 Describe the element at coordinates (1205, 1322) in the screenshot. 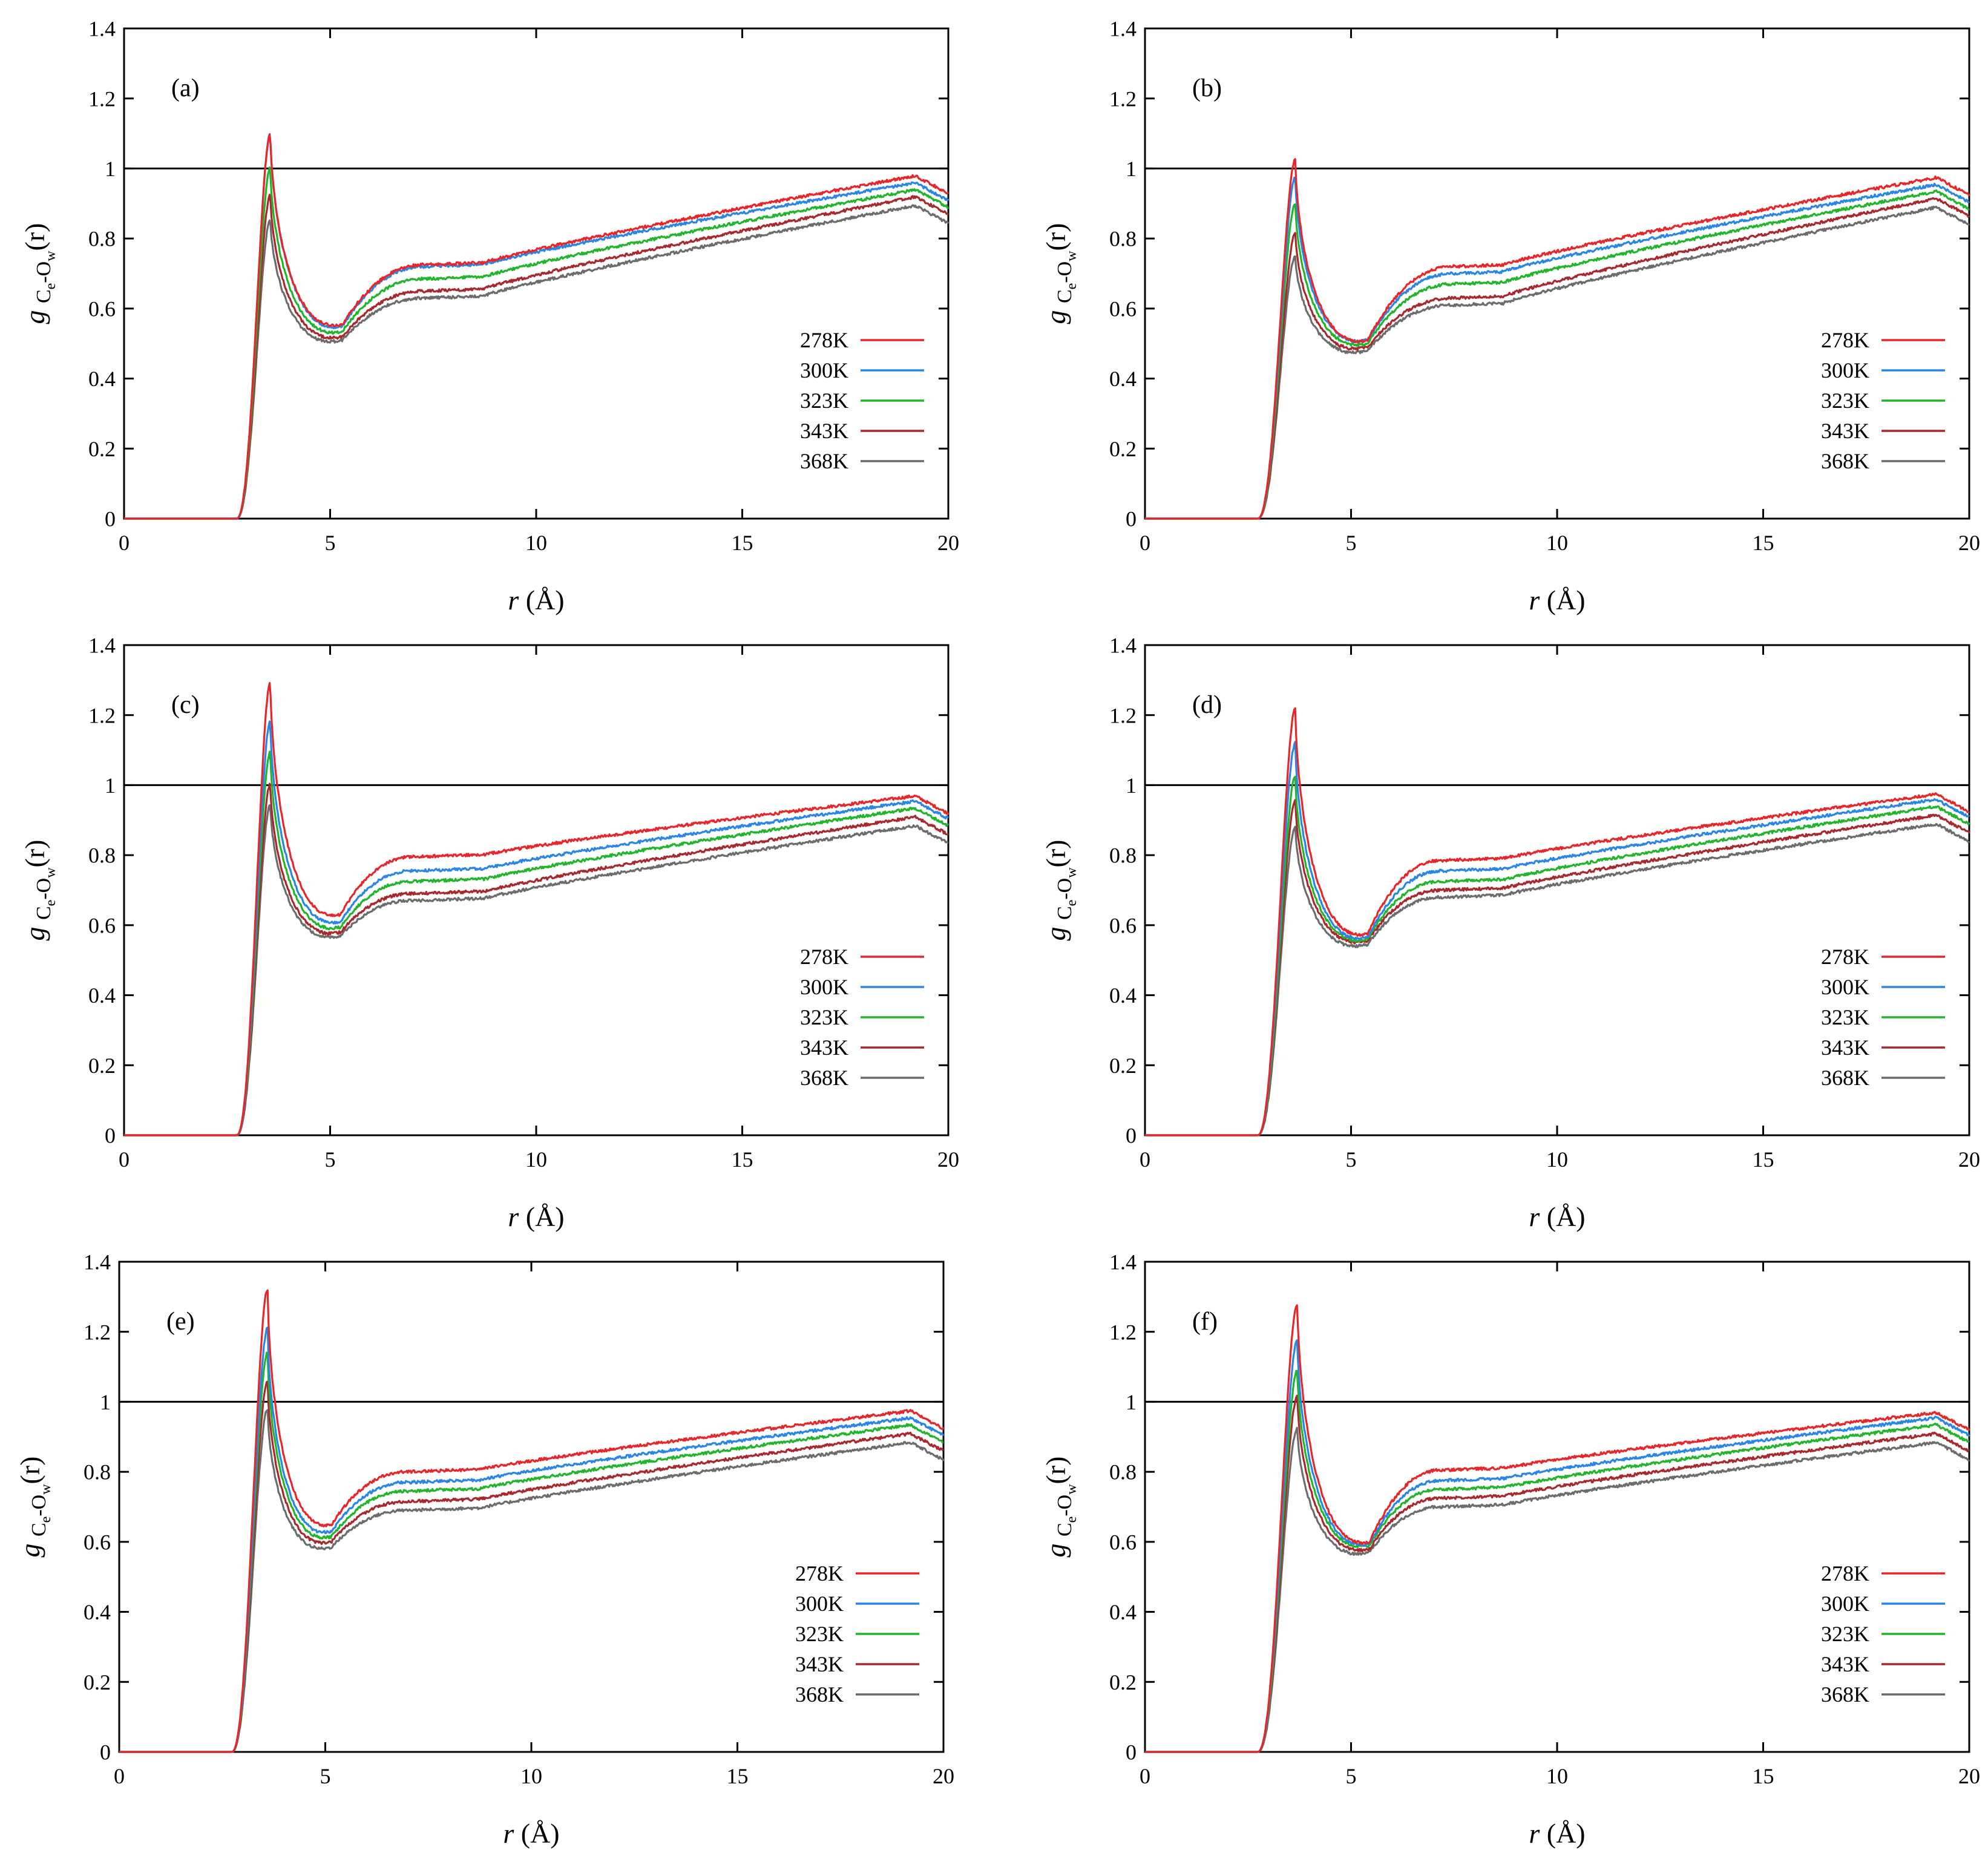

I see `panel-label: (f)` at that location.